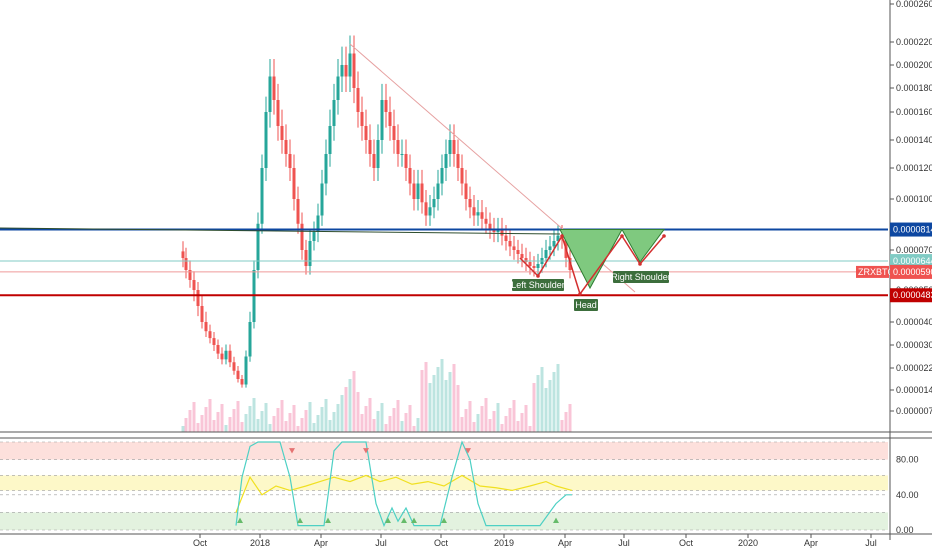 The height and width of the screenshot is (550, 932). Describe the element at coordinates (914, 4) in the screenshot. I see `y-tick-label: 0.00026000` at that location.